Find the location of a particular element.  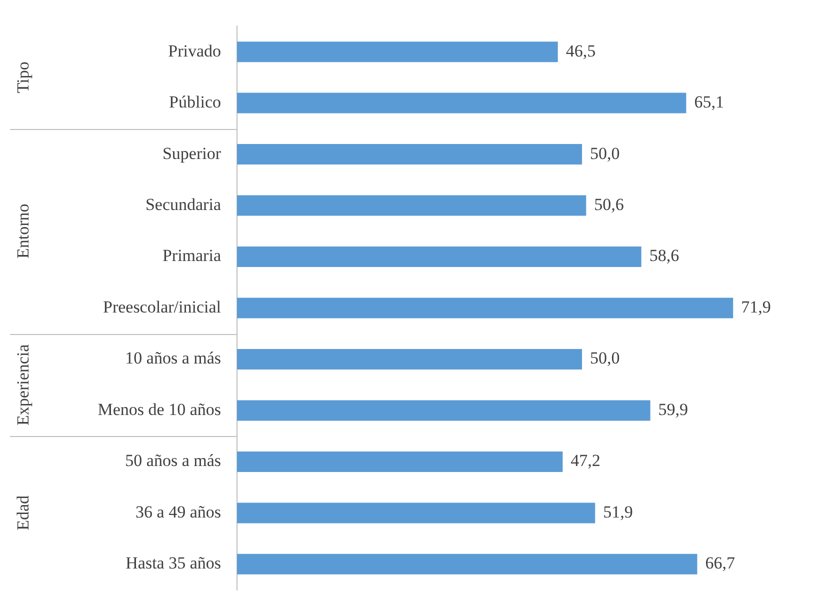

data-label: 66,7 is located at coordinates (720, 563).